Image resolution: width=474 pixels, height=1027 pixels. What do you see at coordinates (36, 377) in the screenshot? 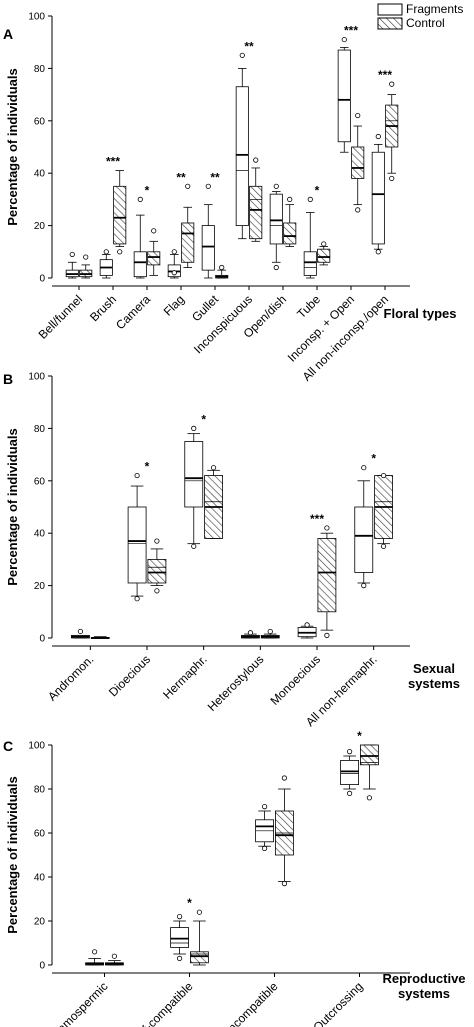
I see `y-tick-label: 100` at bounding box center [36, 377].